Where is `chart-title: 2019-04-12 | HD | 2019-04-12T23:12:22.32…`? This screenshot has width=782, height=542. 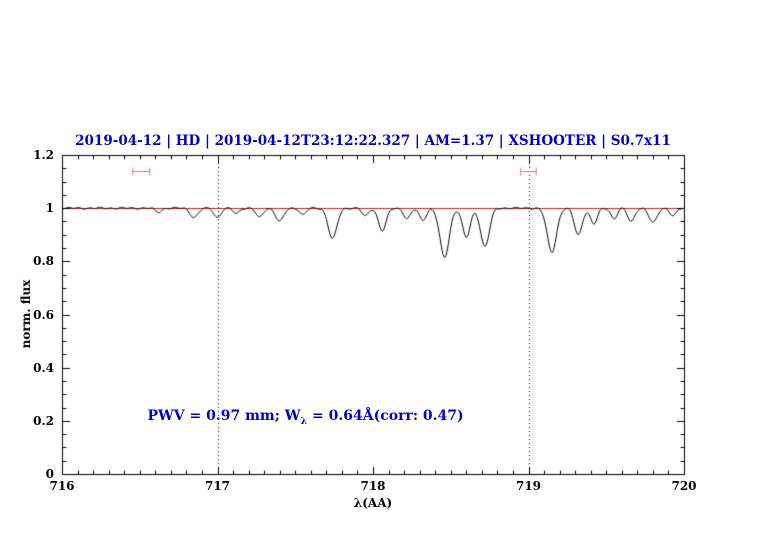 chart-title: 2019-04-12 | HD | 2019-04-12T23:12:22.32… is located at coordinates (373, 141).